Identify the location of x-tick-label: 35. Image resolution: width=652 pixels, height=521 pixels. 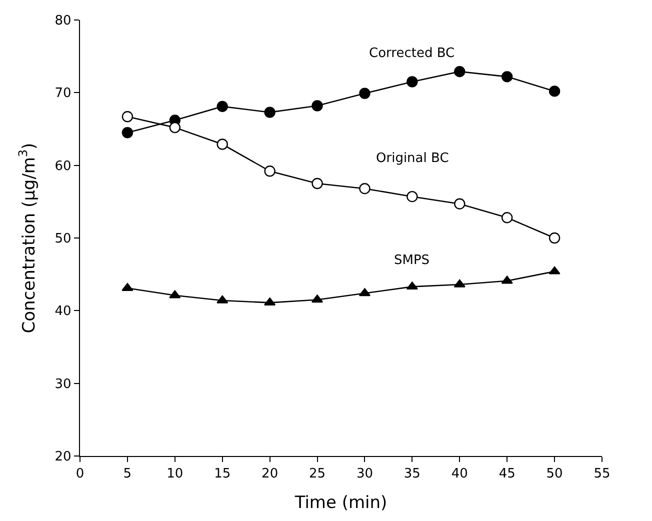
(412, 474).